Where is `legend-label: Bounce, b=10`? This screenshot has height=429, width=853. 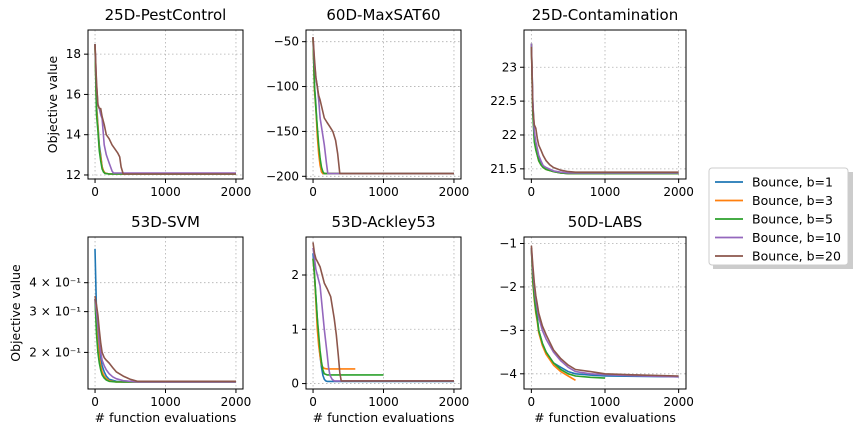
legend-label: Bounce, b=10 is located at coordinates (796, 237).